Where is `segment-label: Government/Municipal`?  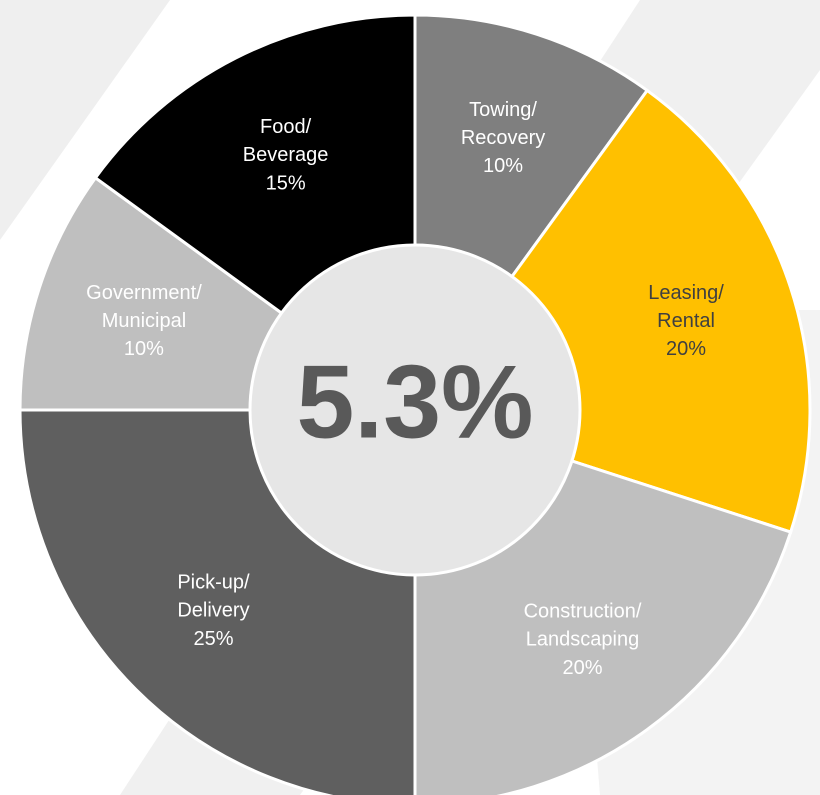
segment-label: Government/Municipal is located at coordinates (144, 307).